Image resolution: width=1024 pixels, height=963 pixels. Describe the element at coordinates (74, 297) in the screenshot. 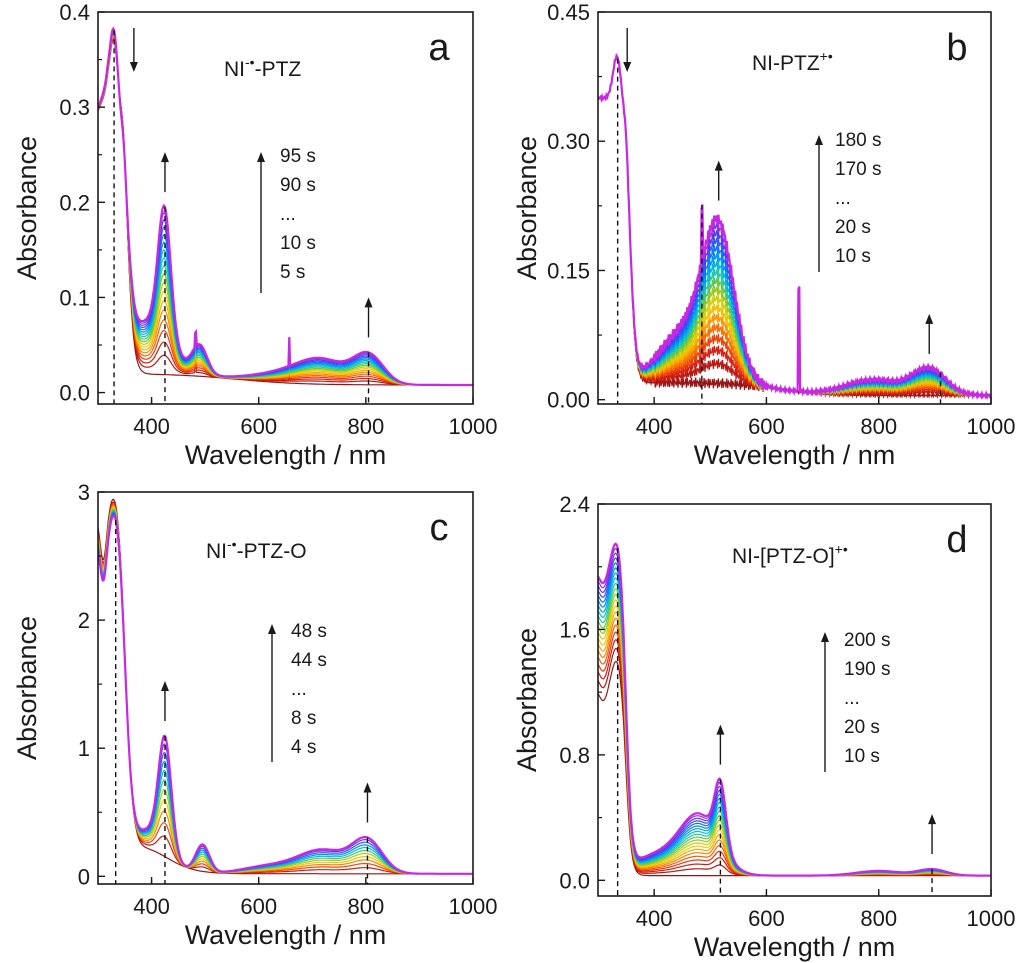

I see `y-tick-label: 0.1` at that location.